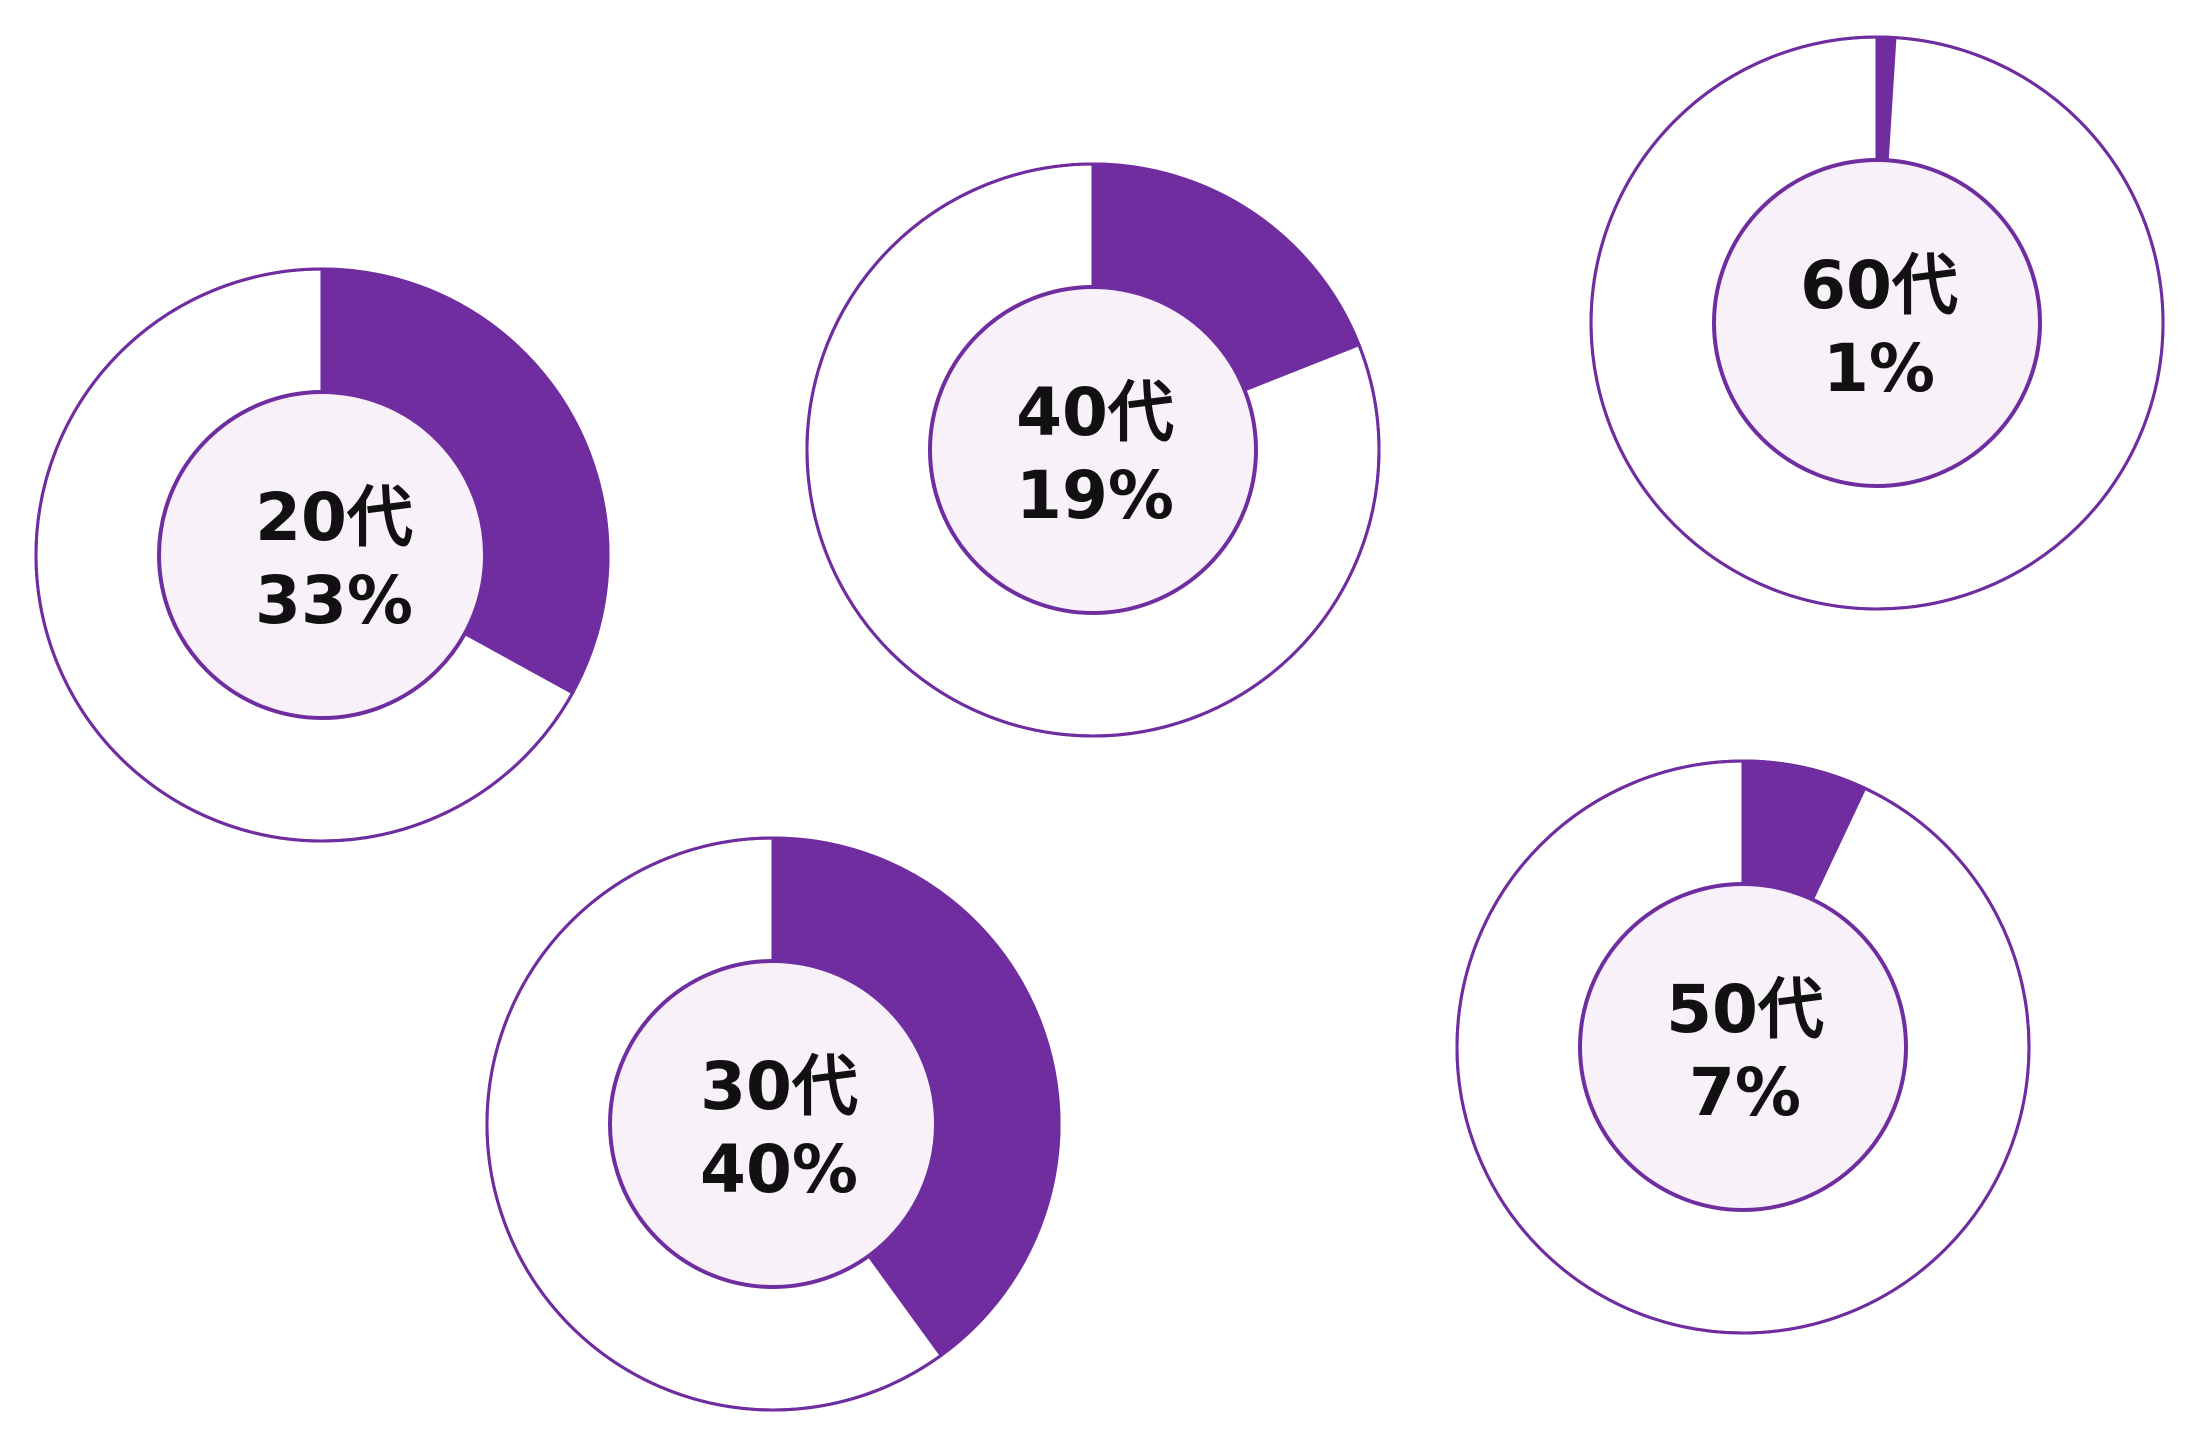 The image size is (2187, 1450). I want to click on donut-40-center, so click(1093, 450).